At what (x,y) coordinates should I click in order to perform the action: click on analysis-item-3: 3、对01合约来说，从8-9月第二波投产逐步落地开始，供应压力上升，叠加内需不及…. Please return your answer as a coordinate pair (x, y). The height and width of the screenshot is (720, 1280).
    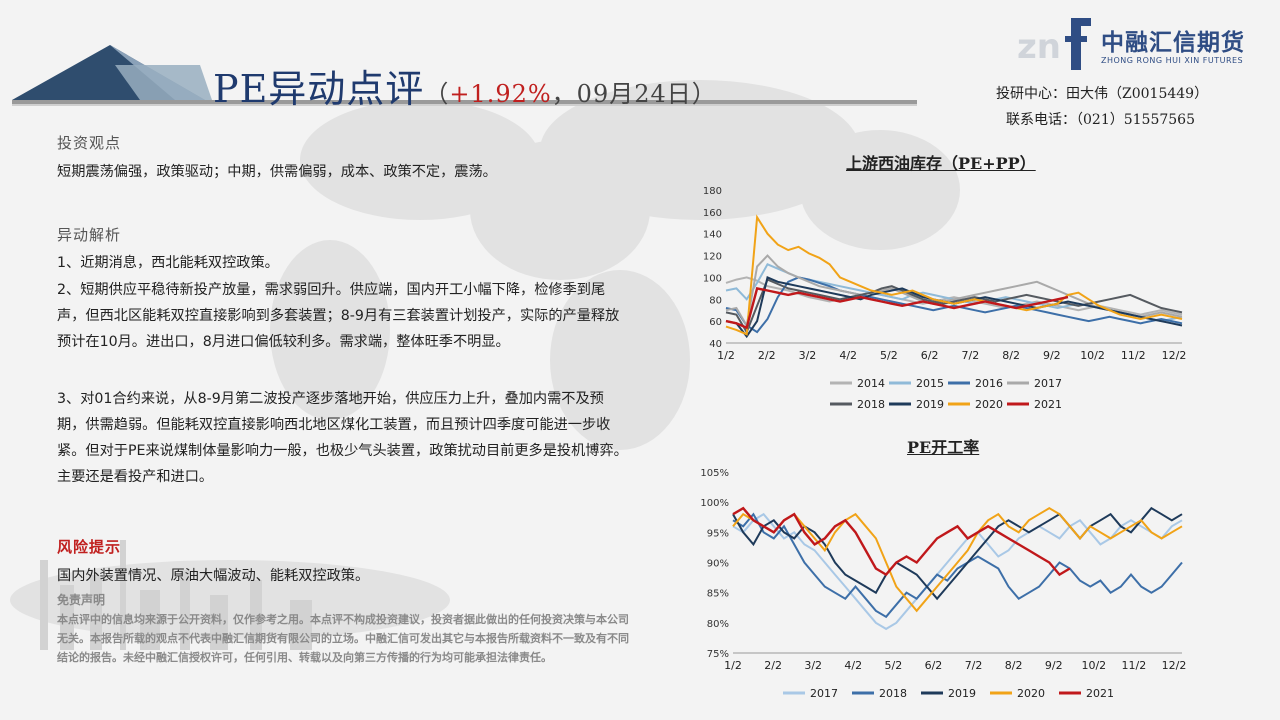
    Looking at the image, I should click on (342, 438).